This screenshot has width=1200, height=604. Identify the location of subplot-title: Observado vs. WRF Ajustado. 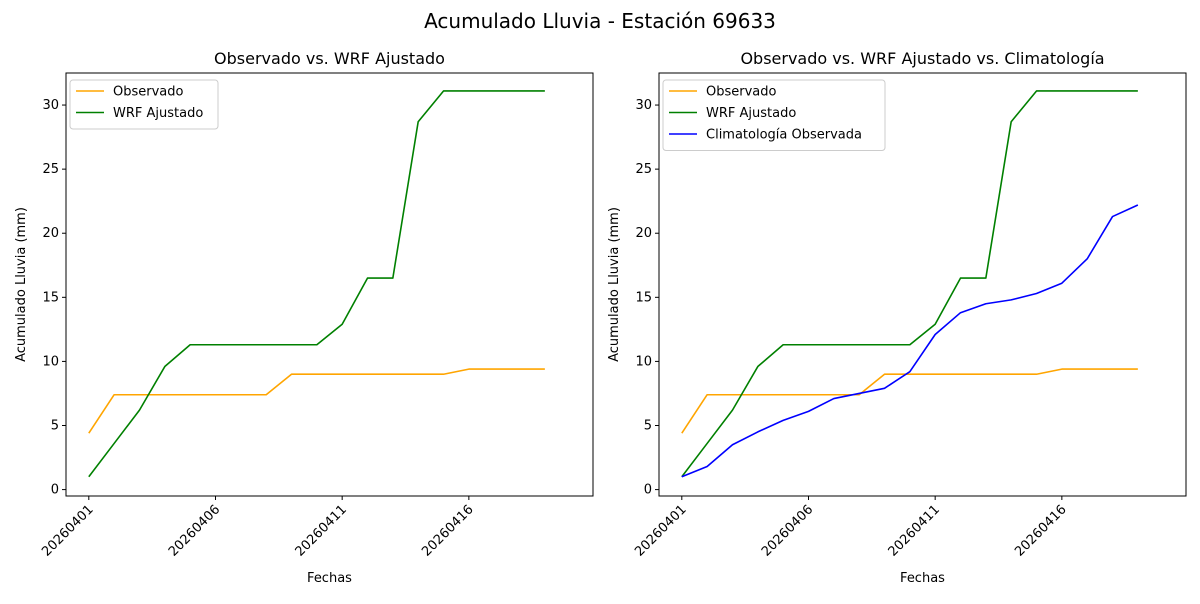
(329, 58).